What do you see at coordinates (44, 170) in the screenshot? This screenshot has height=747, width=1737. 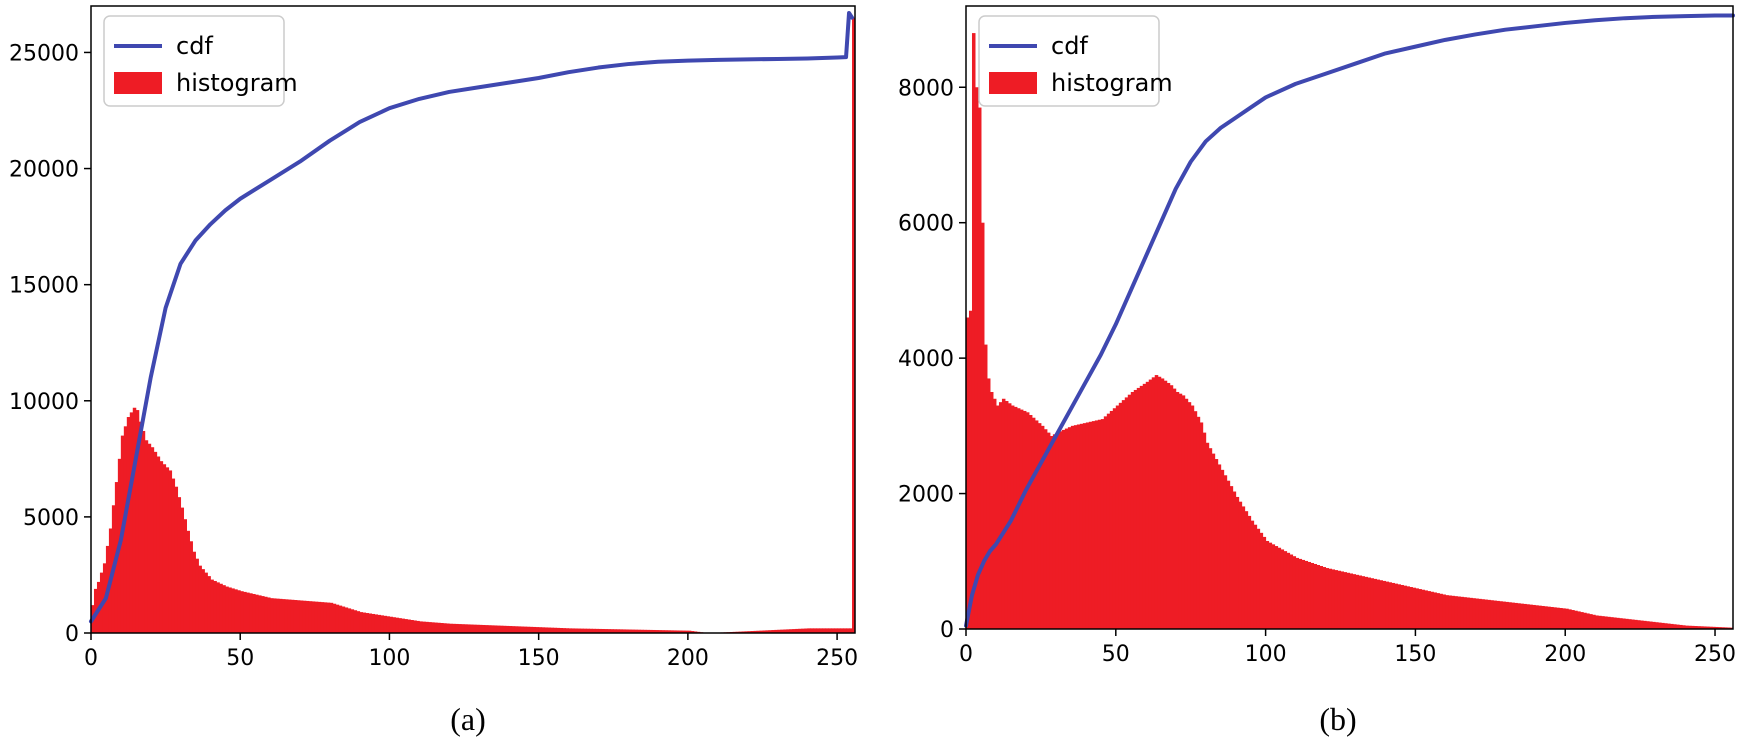 I see `y-tick-label: 20000` at bounding box center [44, 170].